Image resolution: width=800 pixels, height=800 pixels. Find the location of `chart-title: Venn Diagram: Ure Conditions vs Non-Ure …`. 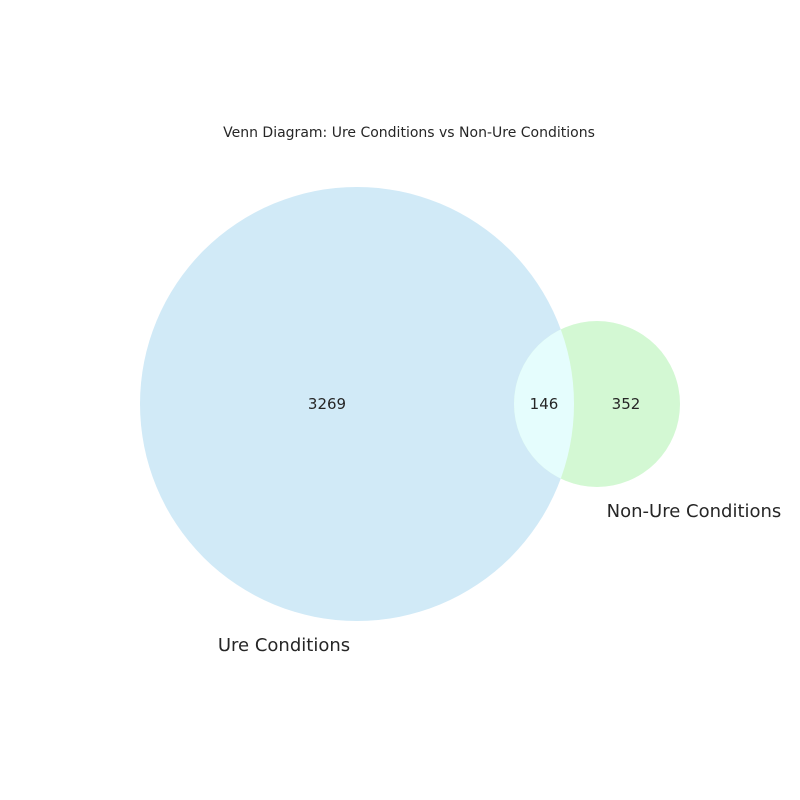

chart-title: Venn Diagram: Ure Conditions vs Non-Ure … is located at coordinates (409, 133).